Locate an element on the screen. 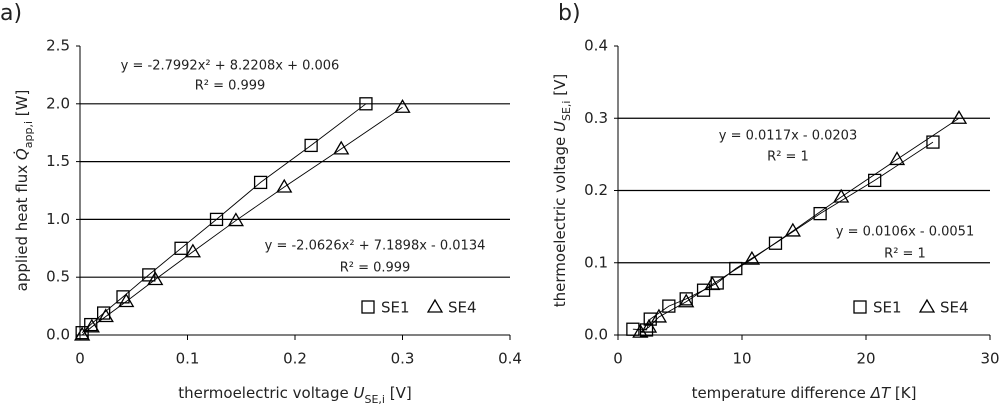 This screenshot has width=1000, height=407. annotation: y = -2.0626x² + 7.1898x - 0.0134 is located at coordinates (375, 246).